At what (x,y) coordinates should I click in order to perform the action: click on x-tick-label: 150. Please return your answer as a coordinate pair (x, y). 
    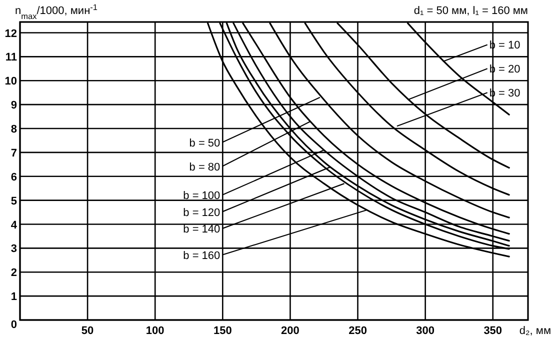
    Looking at the image, I should click on (222, 331).